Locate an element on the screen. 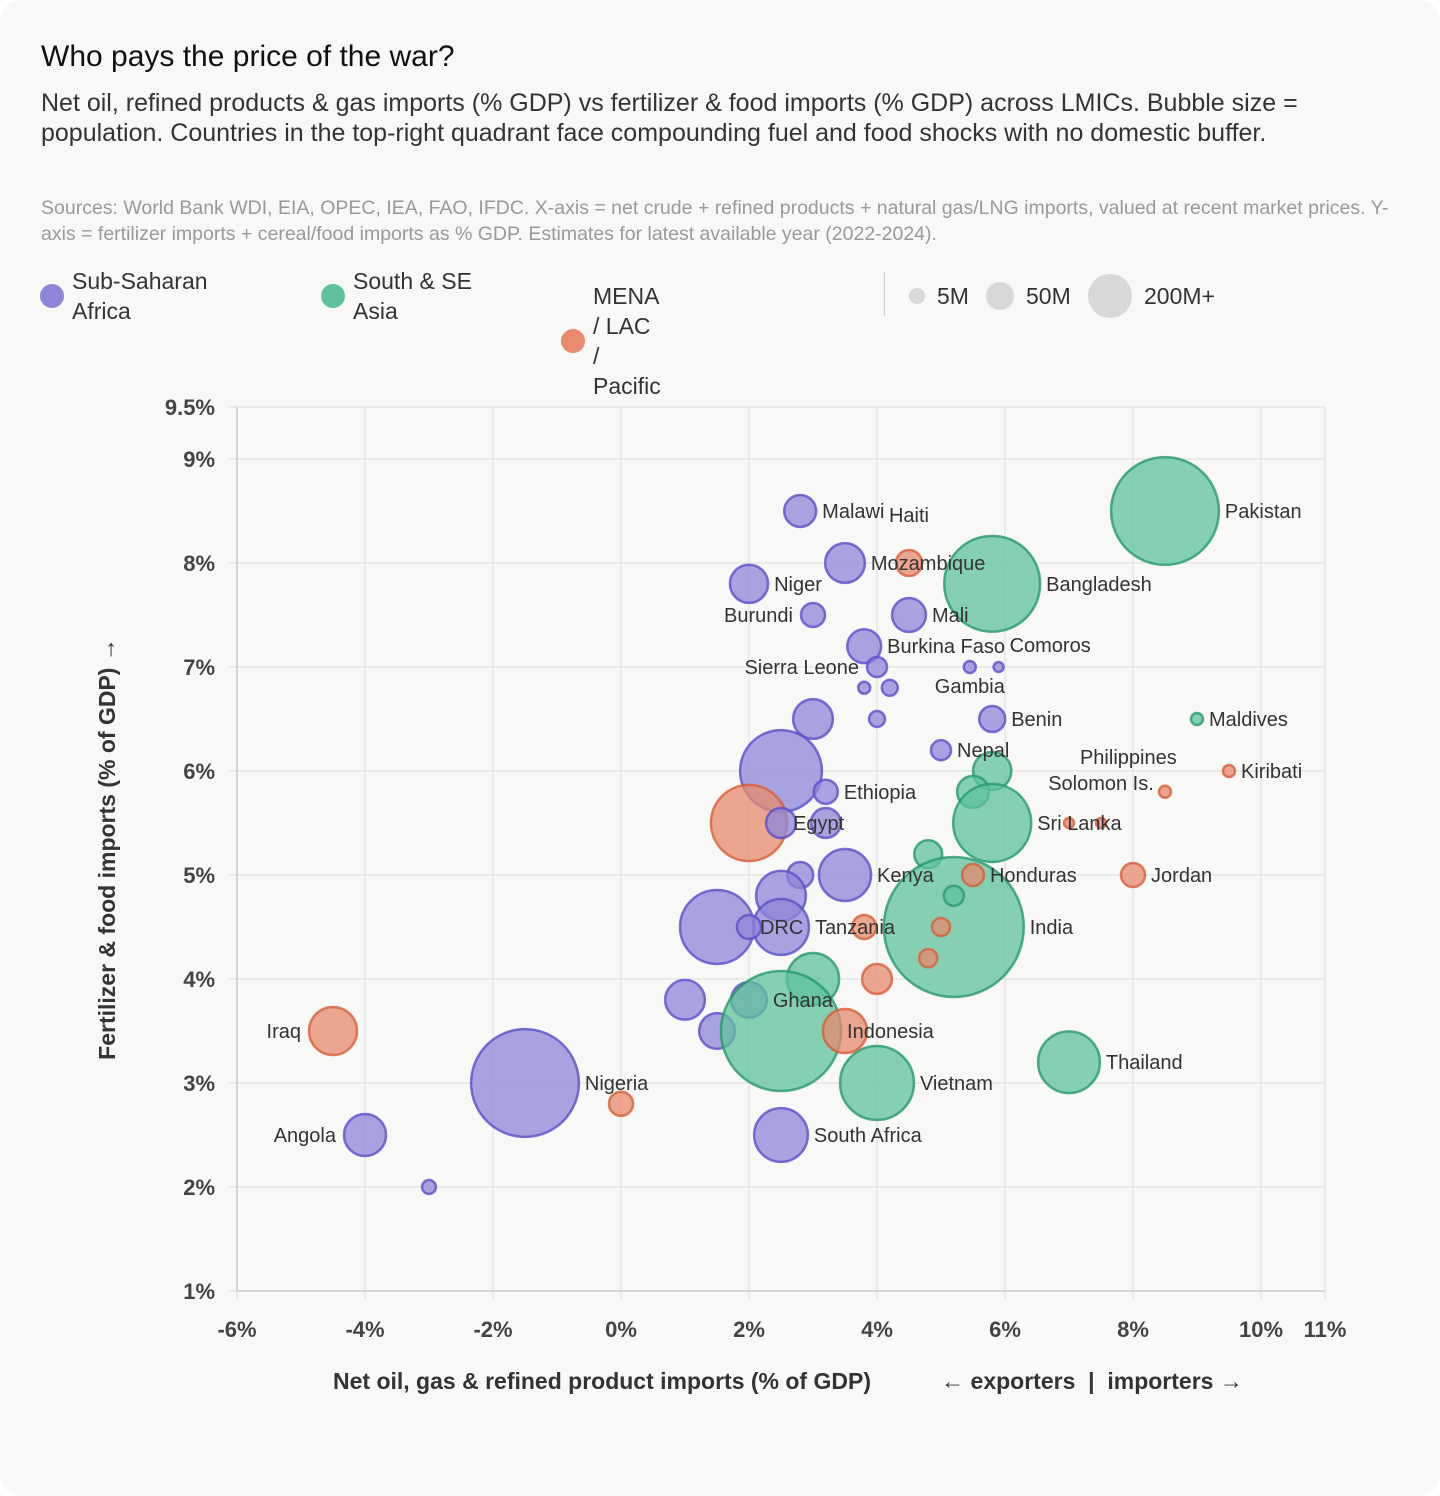  bubble-label: DRC is located at coordinates (781, 928).